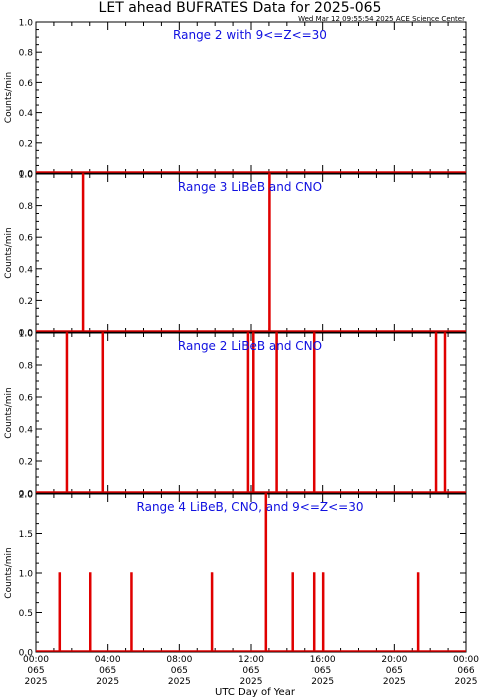 The image size is (479, 700). I want to click on panel-title: Range 3 LiBeB and CNO, so click(250, 187).